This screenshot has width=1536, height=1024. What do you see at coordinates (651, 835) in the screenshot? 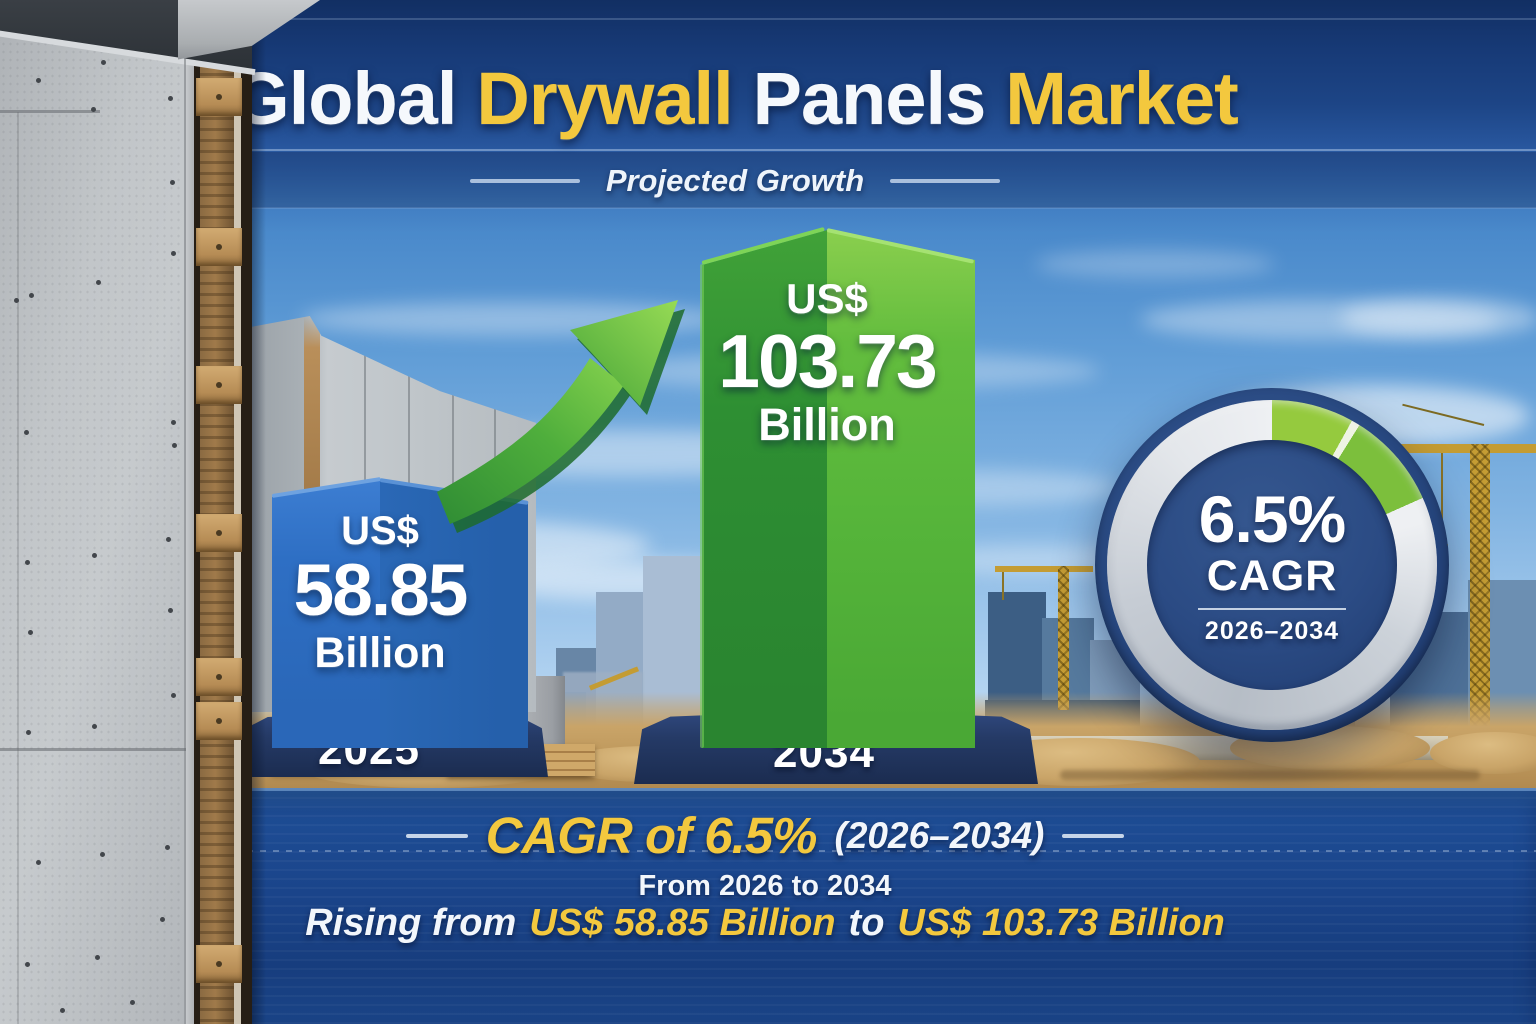
I see `footer-cagr-text: CAGR of 6.5%` at bounding box center [651, 835].